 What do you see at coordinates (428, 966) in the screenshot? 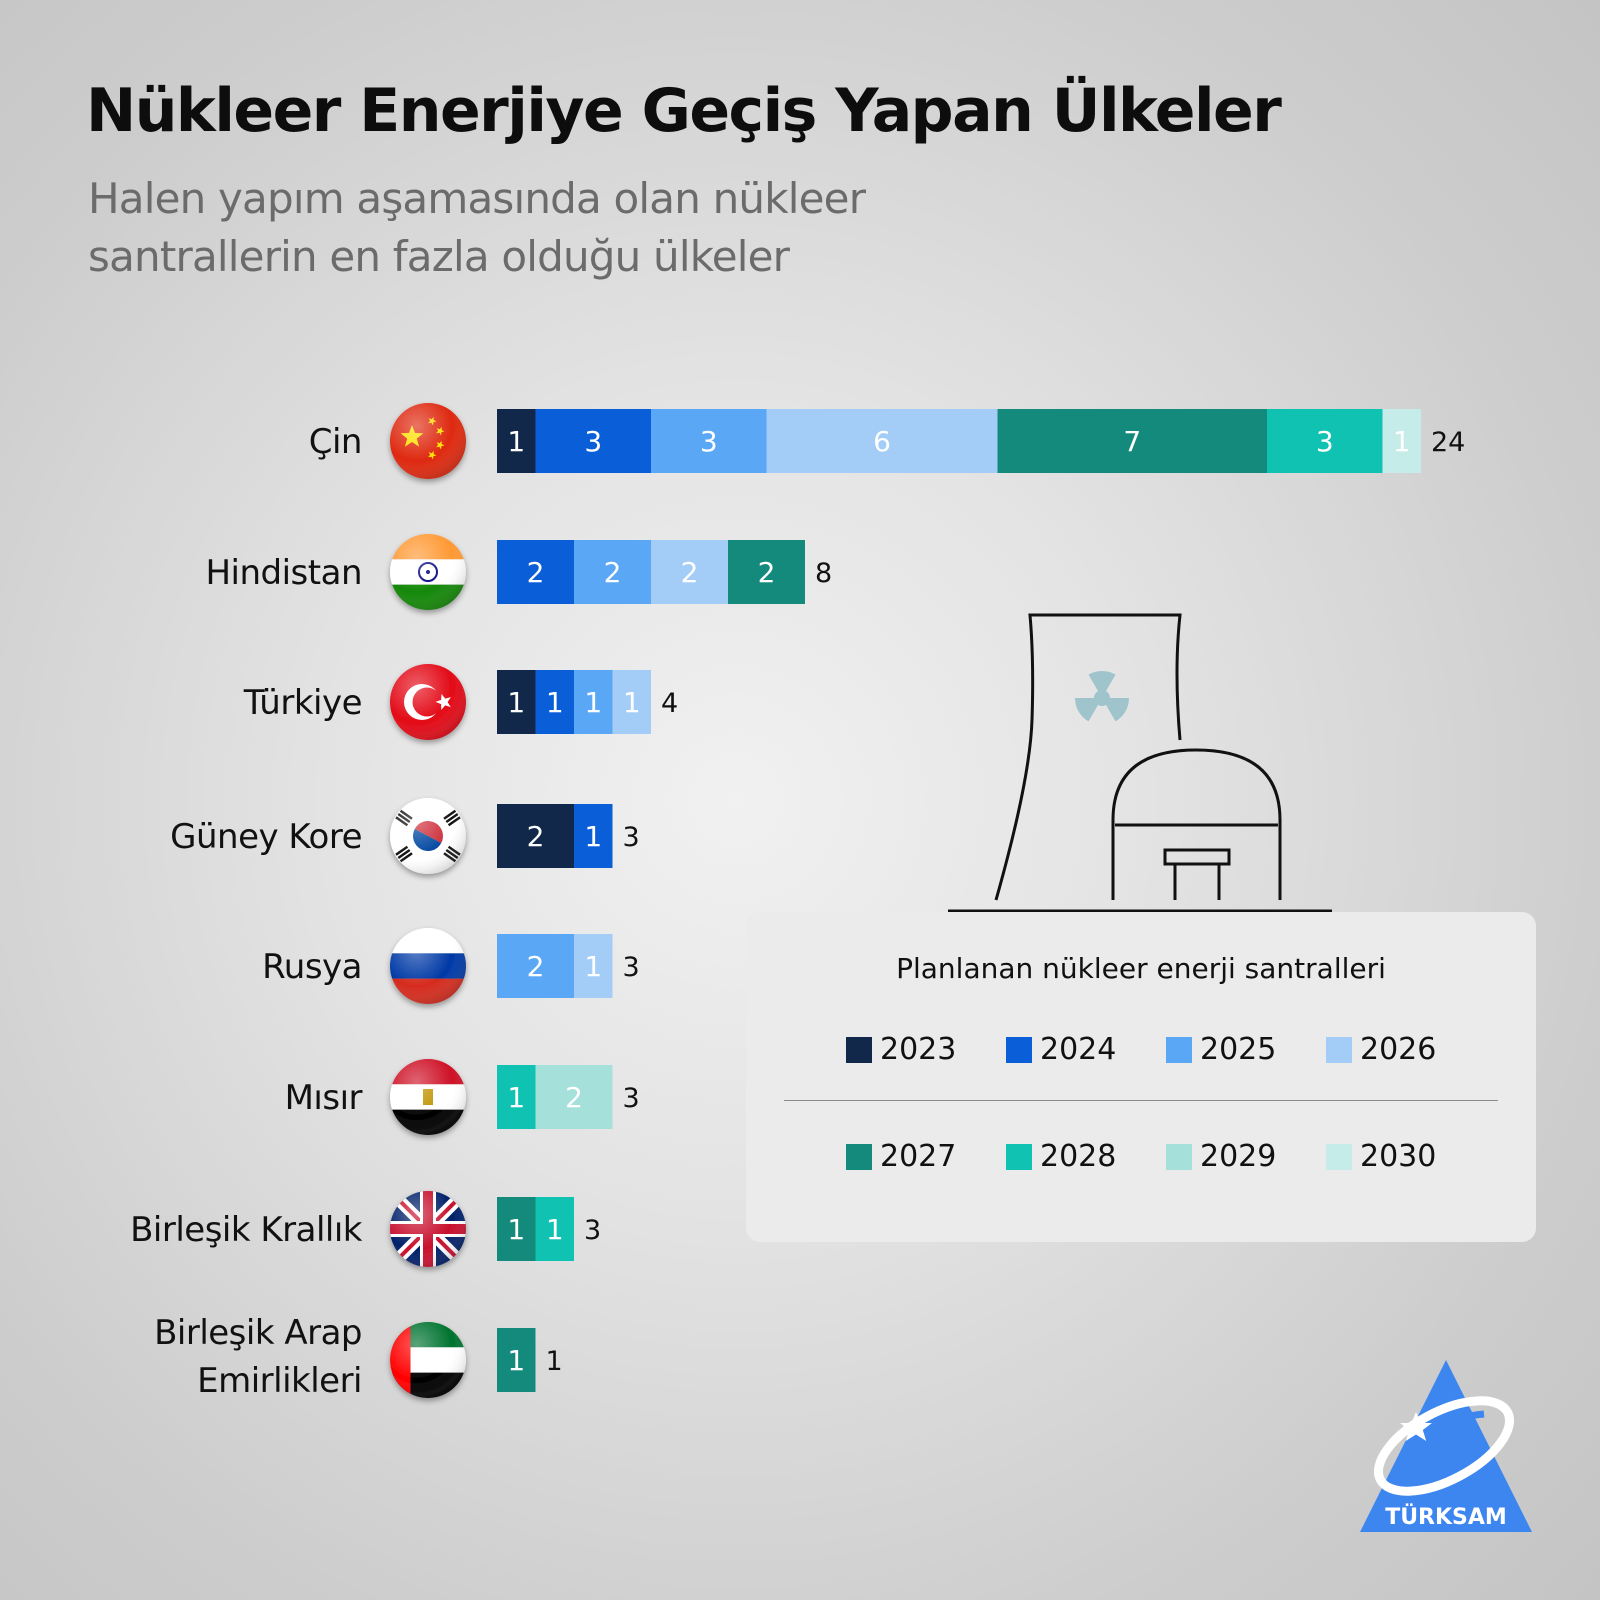
I see `russia-flag-icon` at bounding box center [428, 966].